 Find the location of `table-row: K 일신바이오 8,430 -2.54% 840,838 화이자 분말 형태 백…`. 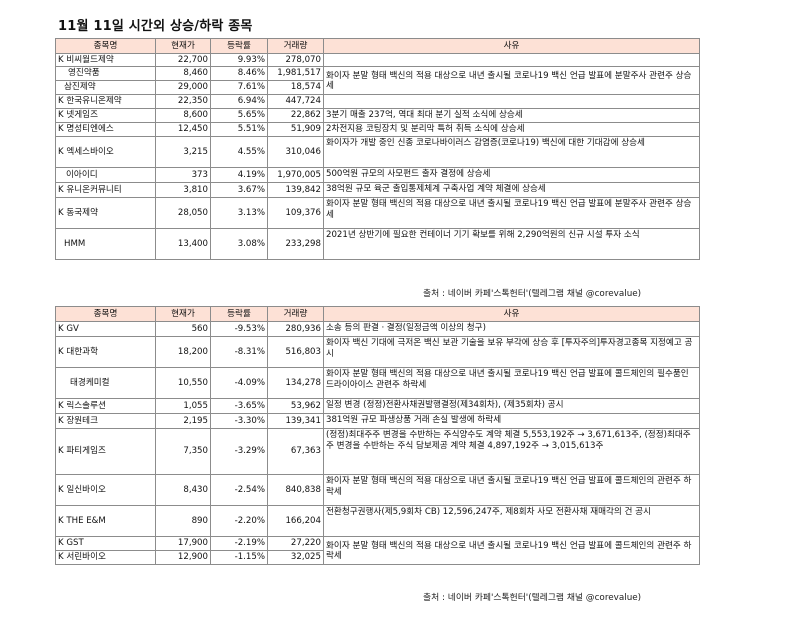

table-row: K 일신바이오 8,430 -2.54% 840,838 화이자 분말 형태 백… is located at coordinates (377, 490).